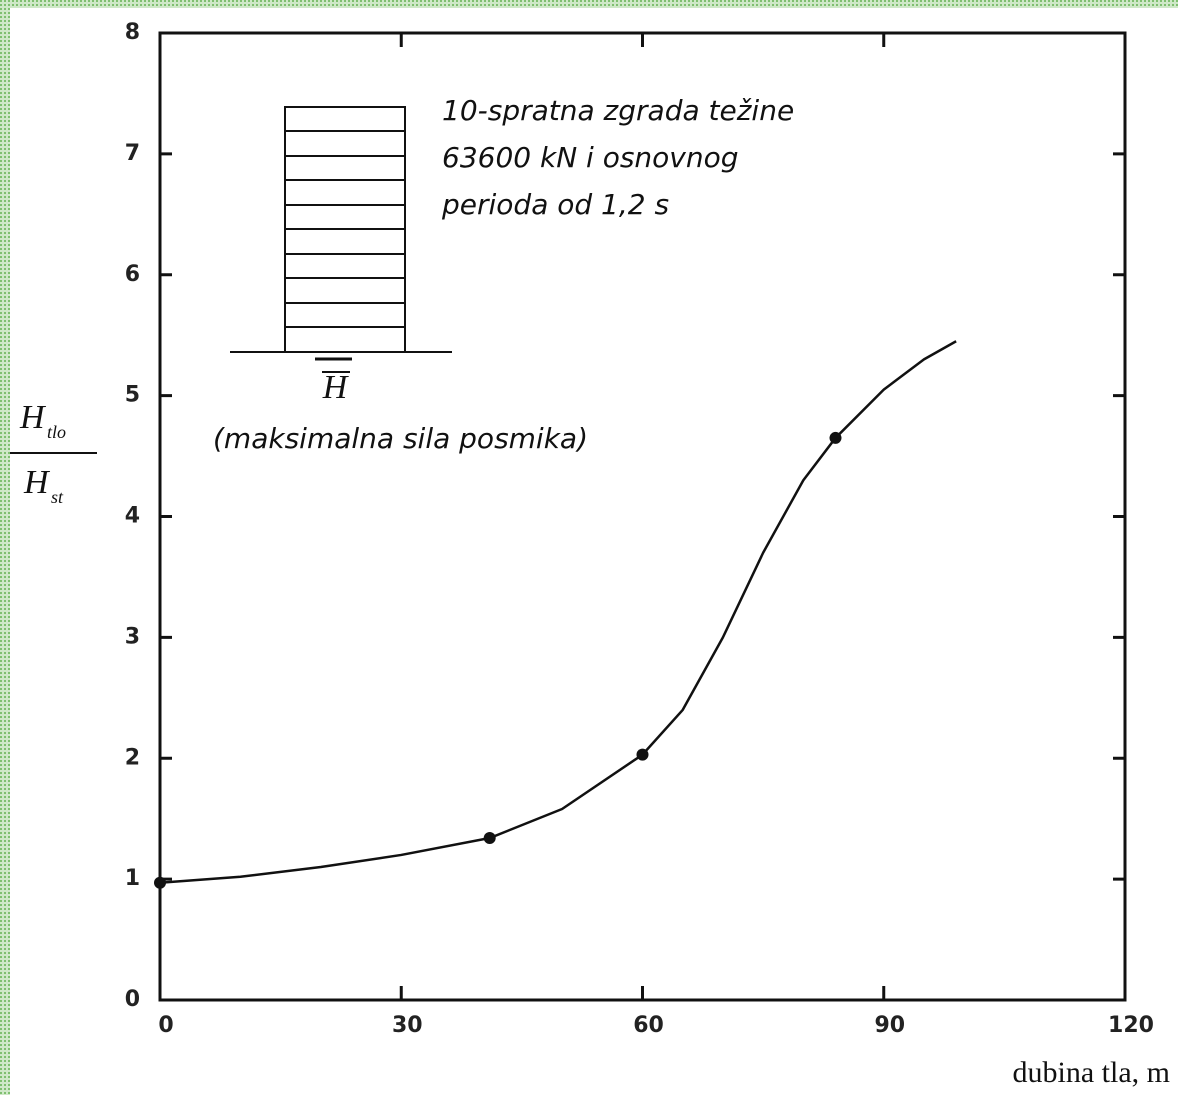 This screenshot has height=1095, width=1178. What do you see at coordinates (407, 1025) in the screenshot?
I see `x-tick-label: 30` at bounding box center [407, 1025].